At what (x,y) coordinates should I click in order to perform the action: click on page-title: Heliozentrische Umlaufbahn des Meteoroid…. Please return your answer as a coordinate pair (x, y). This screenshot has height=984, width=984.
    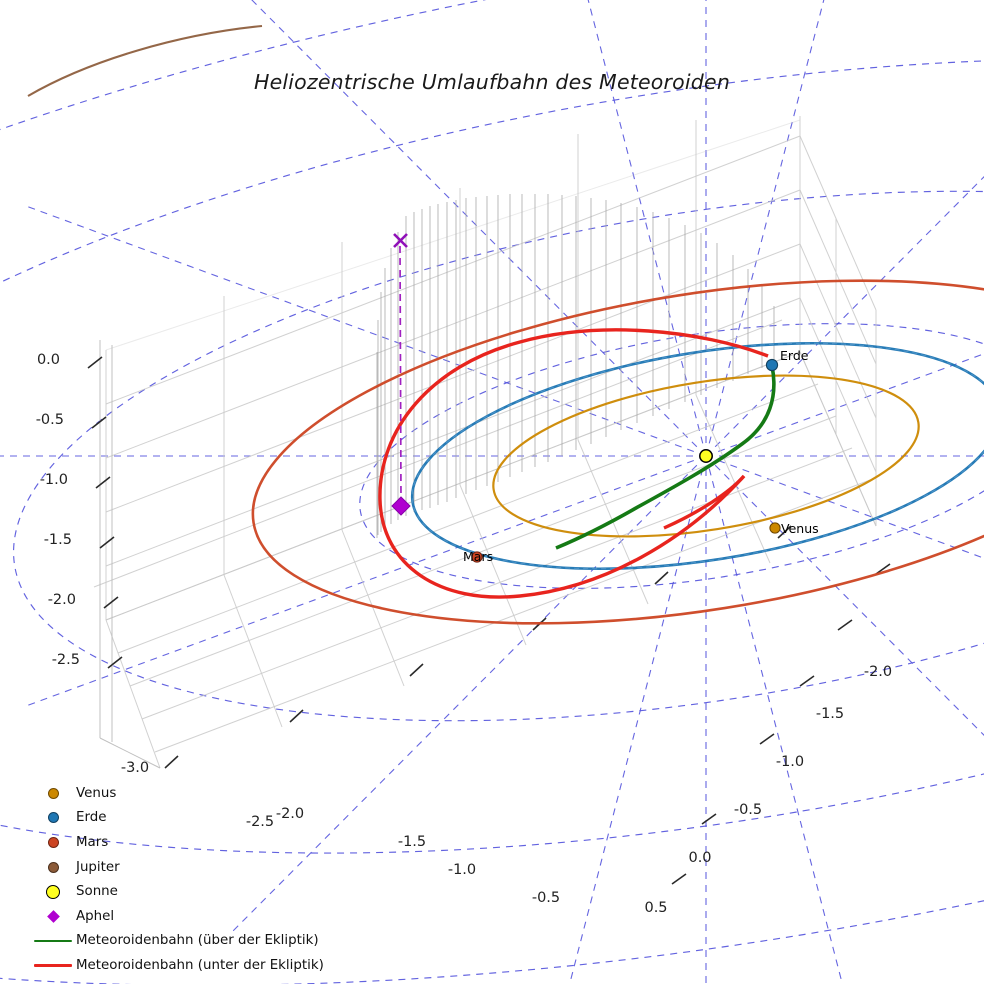
    Looking at the image, I should click on (492, 82).